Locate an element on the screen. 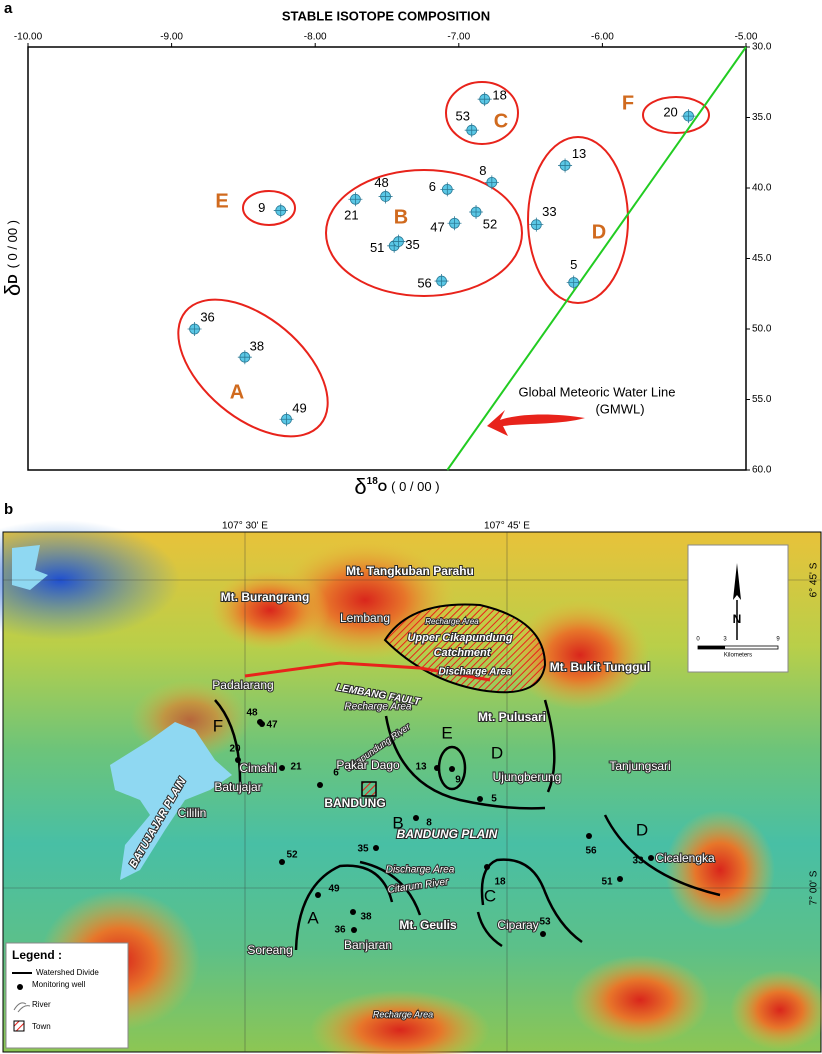  y-axis-label: δD ( 0 / 00 ) is located at coordinates (12, 258).